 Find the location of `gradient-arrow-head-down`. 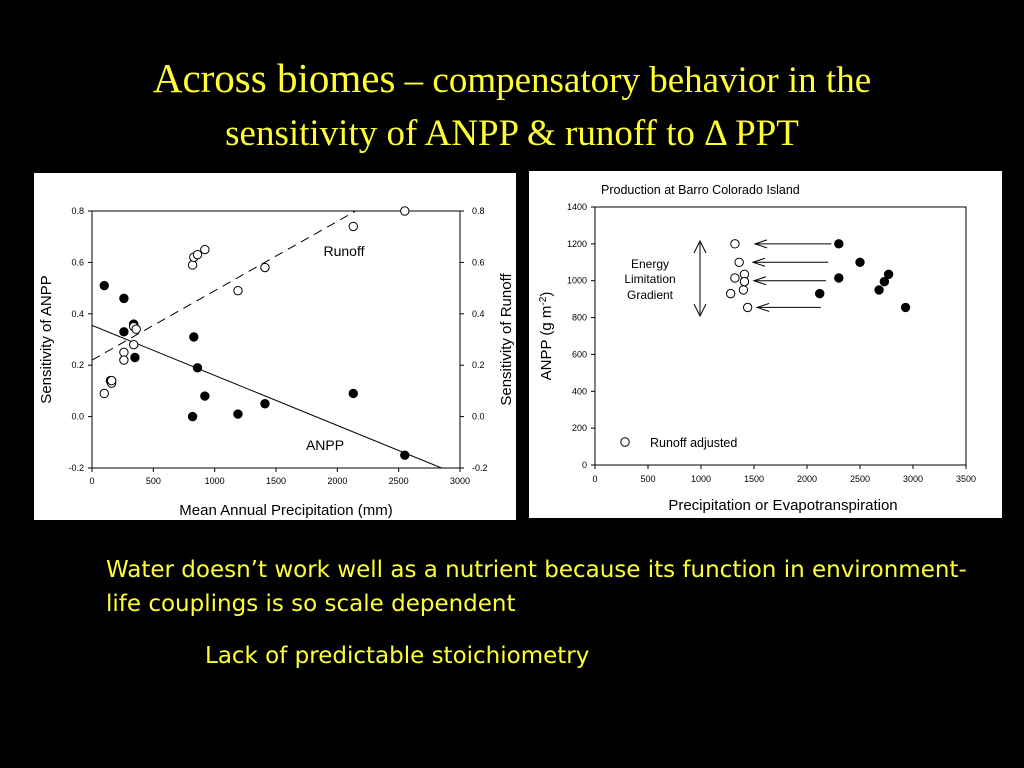

gradient-arrow-head-down is located at coordinates (700, 310).